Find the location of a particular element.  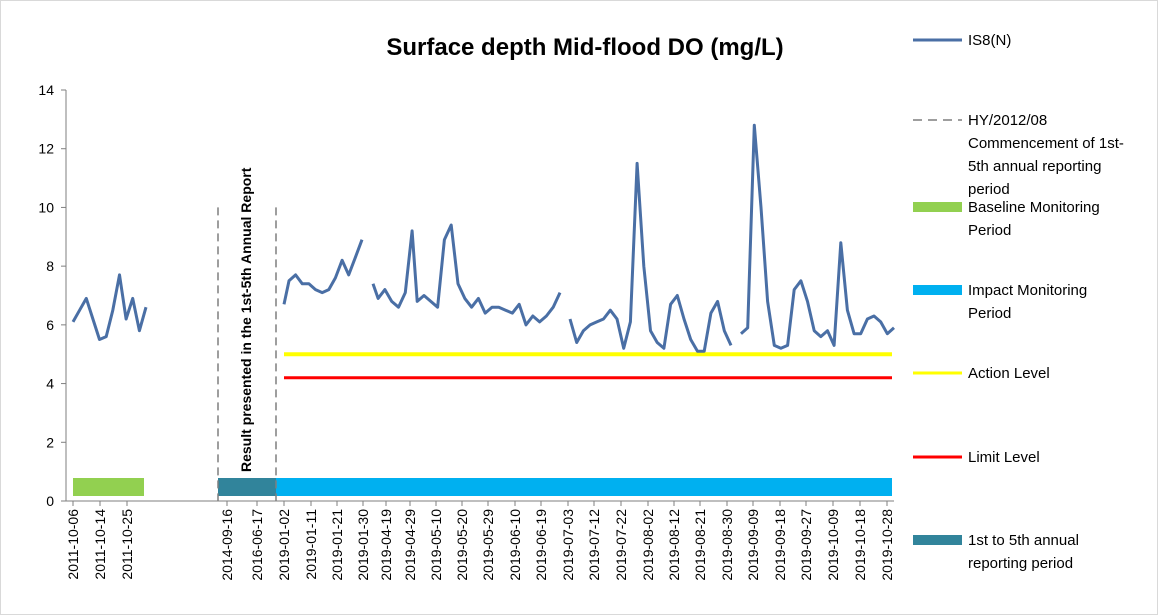

y-tick-label: 10 is located at coordinates (46, 207).